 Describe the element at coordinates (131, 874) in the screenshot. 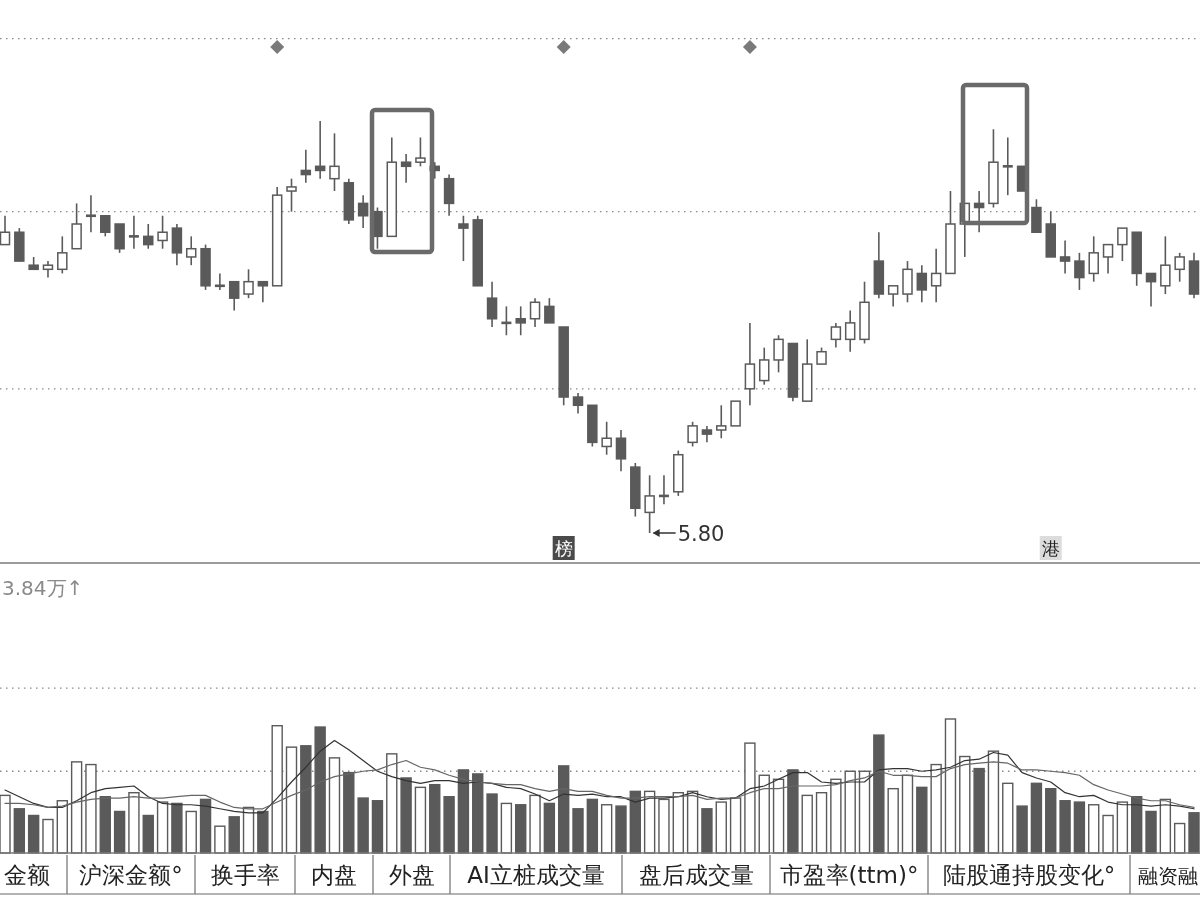

I see `text: 沪深金额°` at that location.